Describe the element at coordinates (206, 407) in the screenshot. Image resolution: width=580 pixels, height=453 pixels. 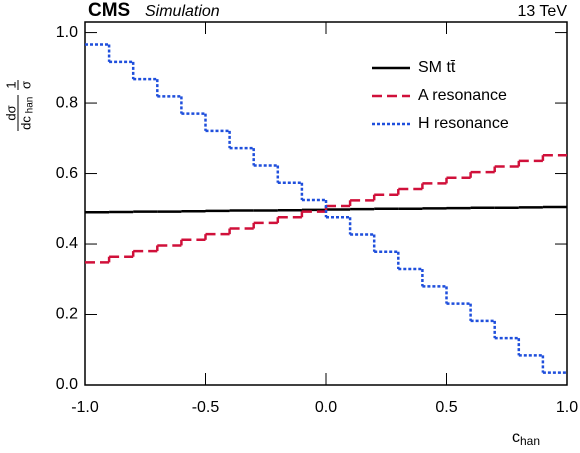
I see `x-tick-label: -0.5` at that location.